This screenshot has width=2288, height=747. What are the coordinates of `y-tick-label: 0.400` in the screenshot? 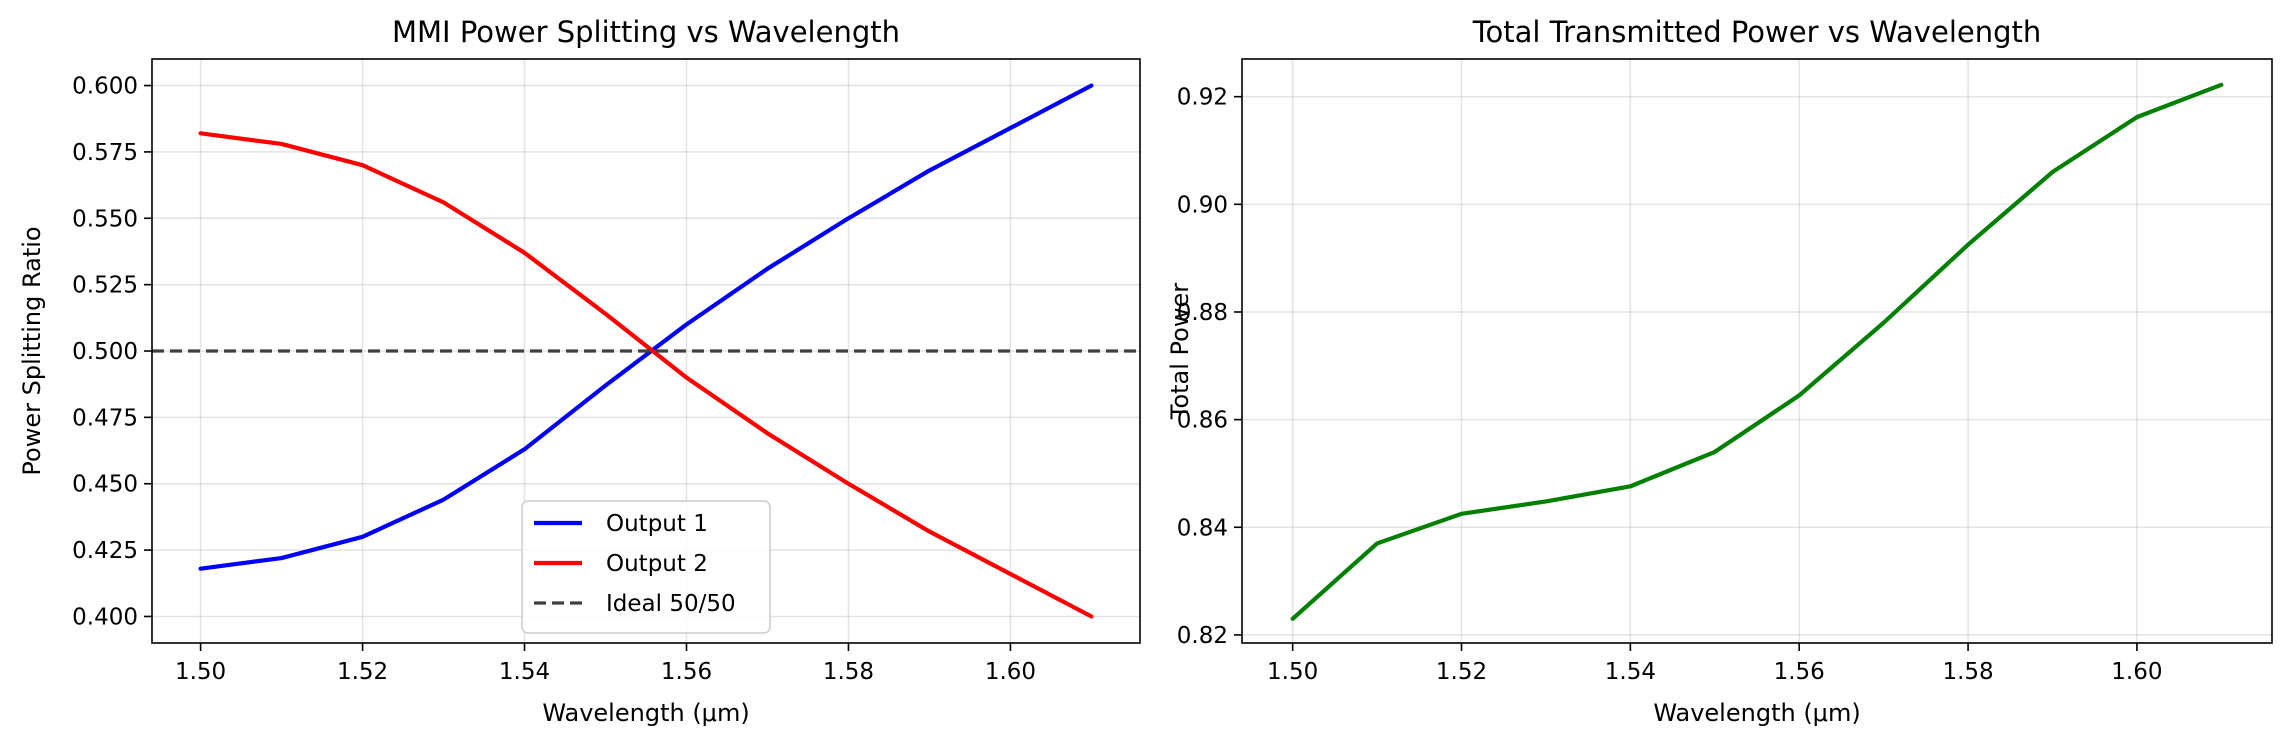 It's located at (105, 617).